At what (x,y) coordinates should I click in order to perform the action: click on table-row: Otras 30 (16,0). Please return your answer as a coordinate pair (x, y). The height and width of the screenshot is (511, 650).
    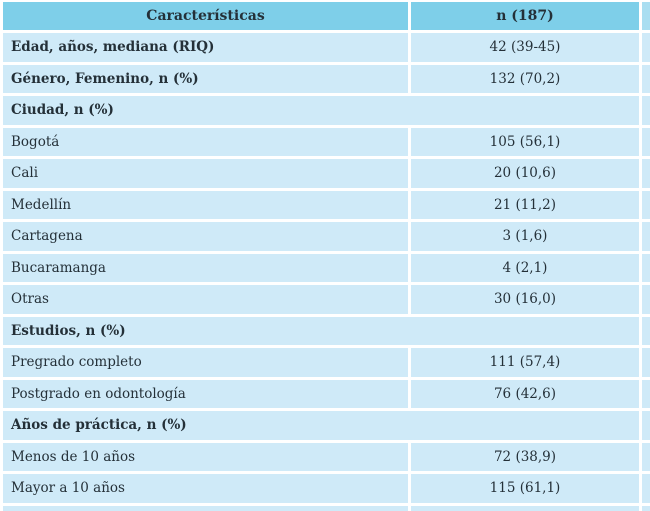
    Looking at the image, I should click on (326, 299).